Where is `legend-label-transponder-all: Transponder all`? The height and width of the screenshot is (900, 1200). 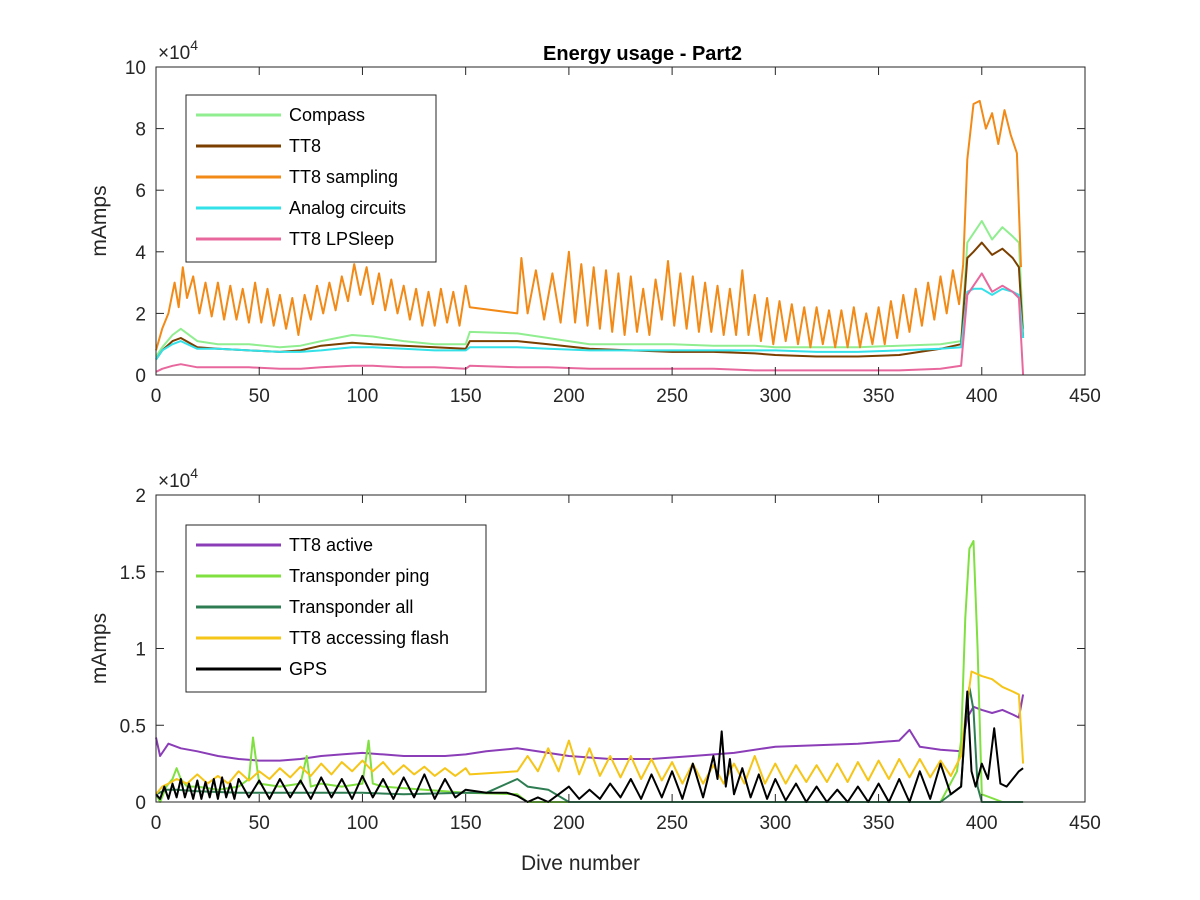
legend-label-transponder-all: Transponder all is located at coordinates (351, 607).